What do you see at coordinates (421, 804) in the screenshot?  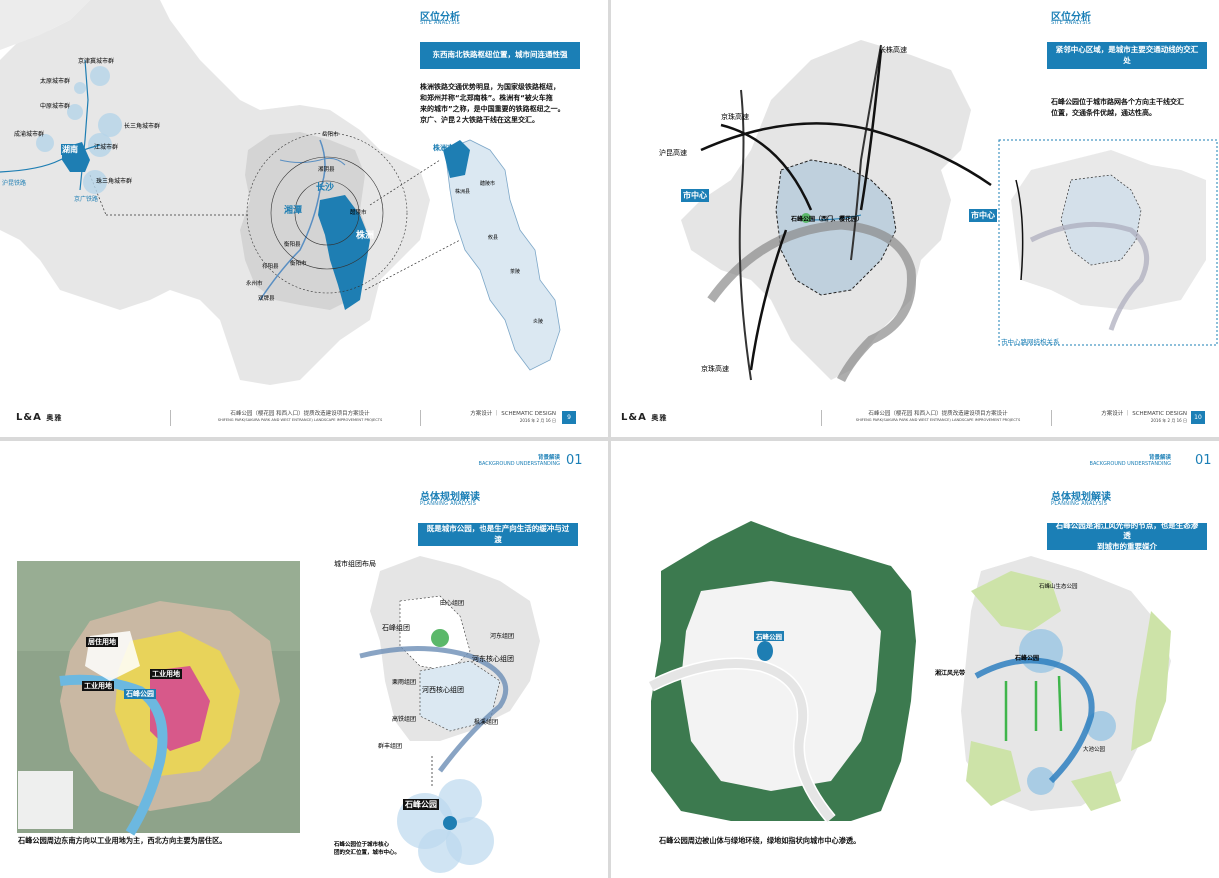 I see `cluster-park: 石峰公园` at bounding box center [421, 804].